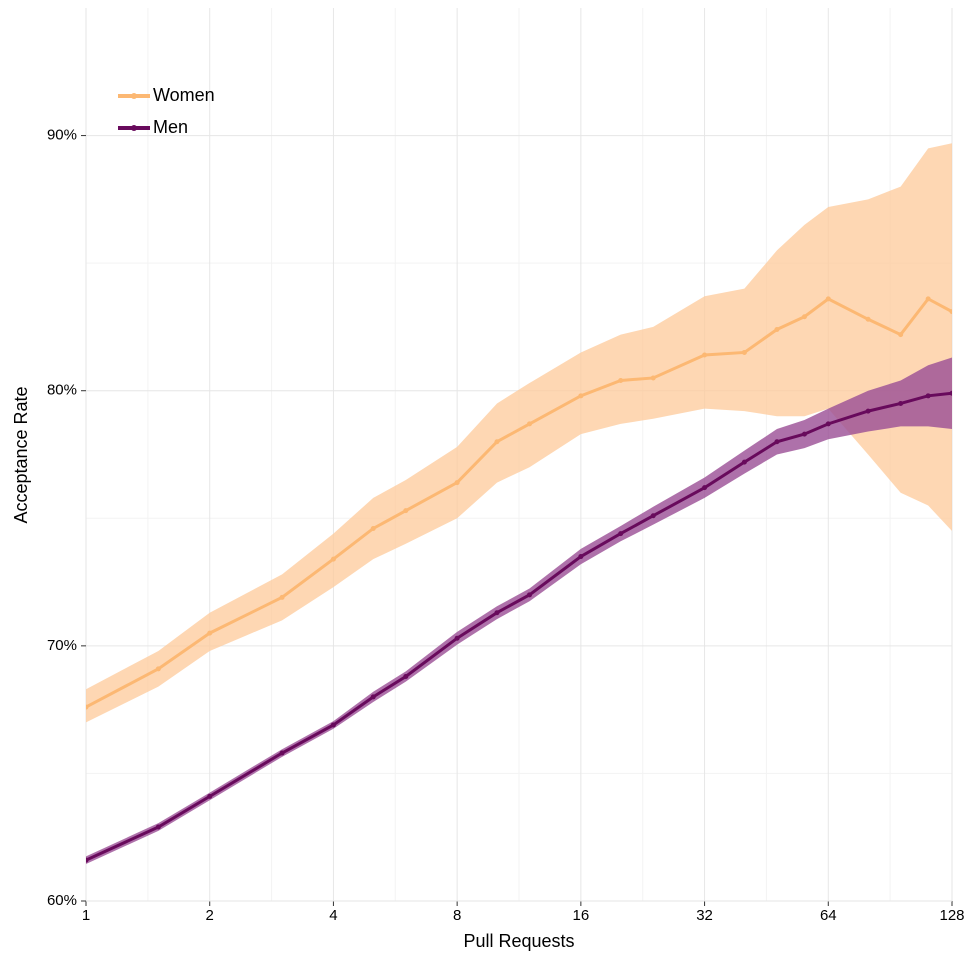  I want to click on x-tick-label: 32, so click(704, 915).